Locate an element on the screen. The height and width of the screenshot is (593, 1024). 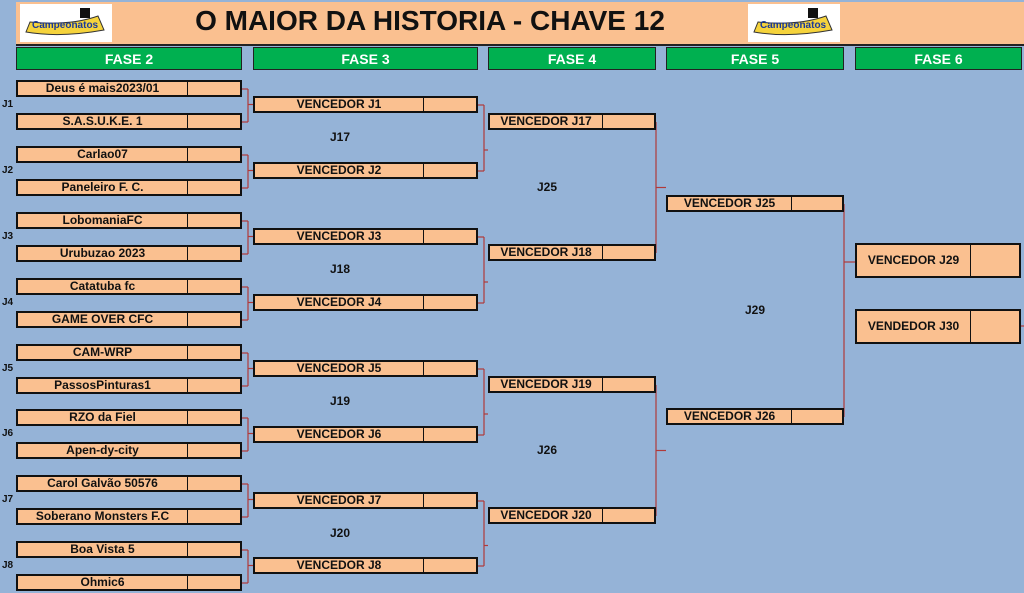
title-bar is located at coordinates (520, 24).